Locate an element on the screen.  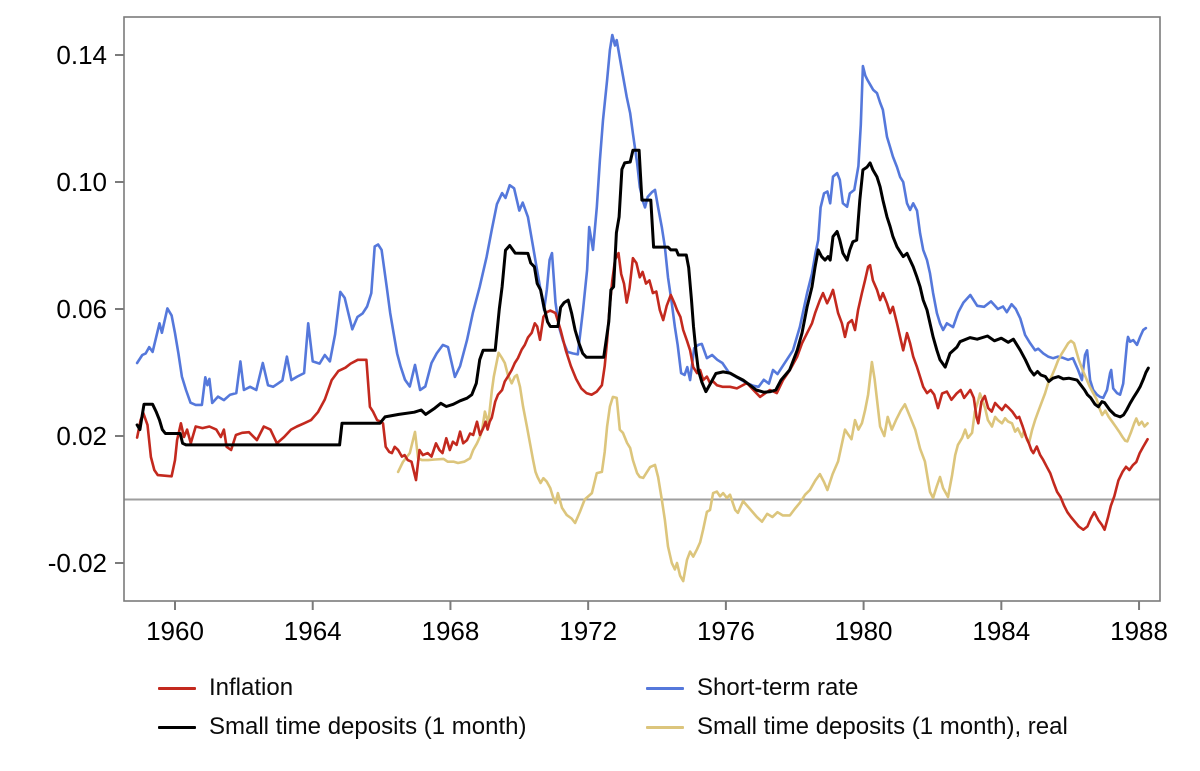
x-axis-tick-label: 1960 is located at coordinates (175, 631).